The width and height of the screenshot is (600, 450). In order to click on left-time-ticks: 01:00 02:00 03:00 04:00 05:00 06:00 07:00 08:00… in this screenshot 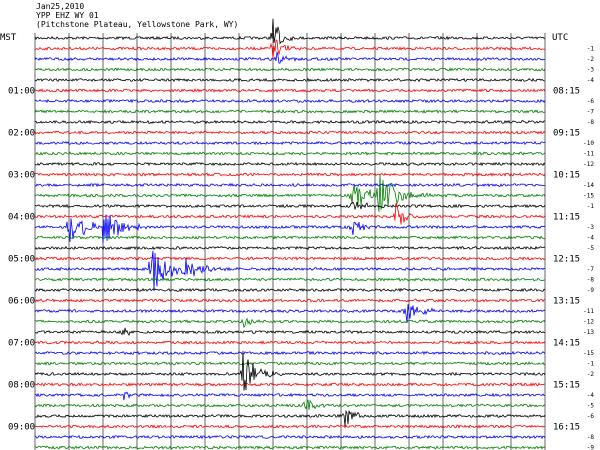, I will do `click(21, 260)`.